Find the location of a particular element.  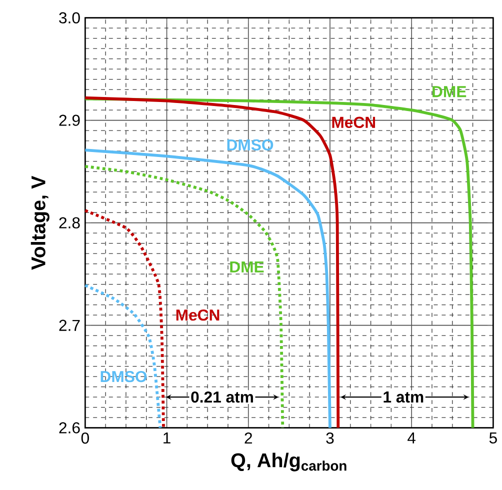

x-tick-label: 0 is located at coordinates (85, 438).